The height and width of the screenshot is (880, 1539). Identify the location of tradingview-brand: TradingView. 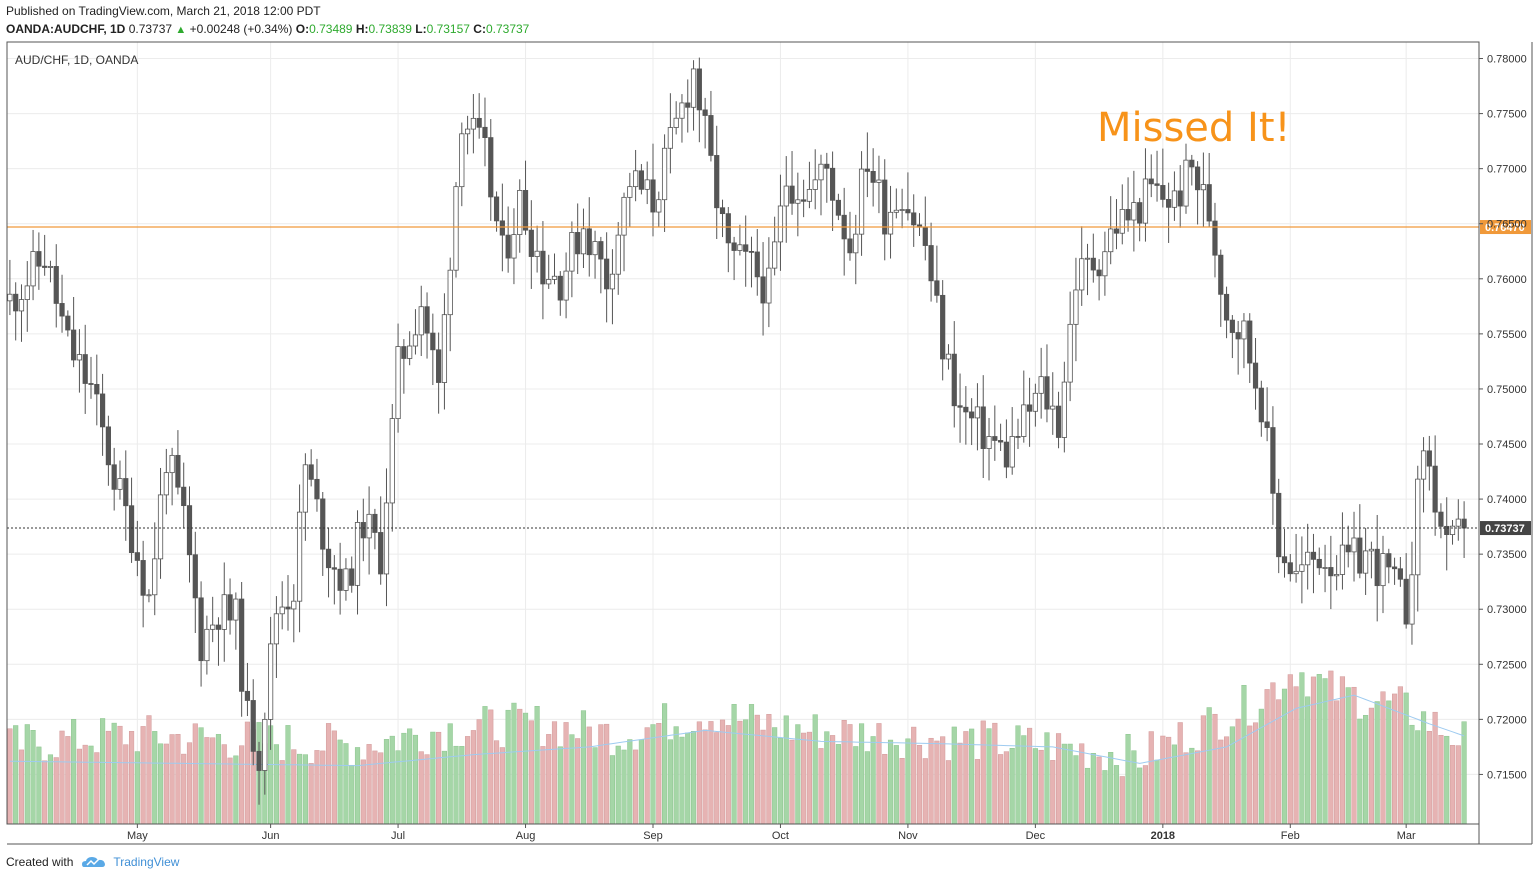
(146, 862).